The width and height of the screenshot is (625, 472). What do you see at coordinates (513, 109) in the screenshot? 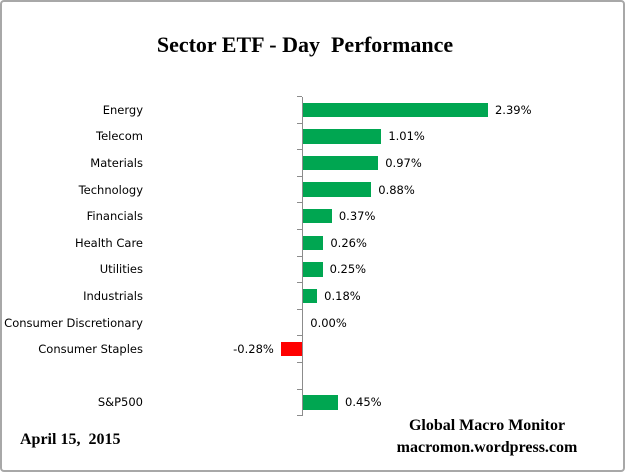
I see `value-label-energy: 2.39%` at bounding box center [513, 109].